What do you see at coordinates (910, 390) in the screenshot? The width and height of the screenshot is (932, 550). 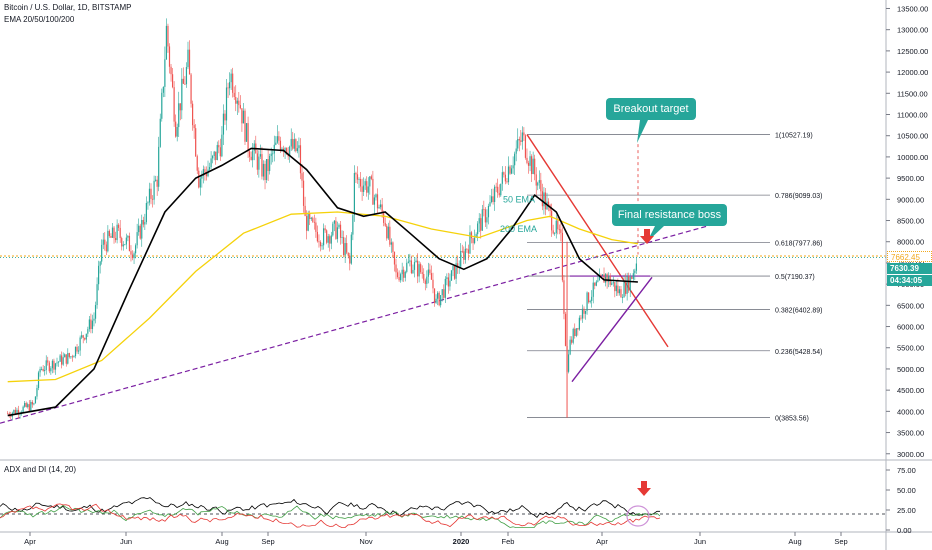 I see `price-tick-label: 4500.00` at bounding box center [910, 390].